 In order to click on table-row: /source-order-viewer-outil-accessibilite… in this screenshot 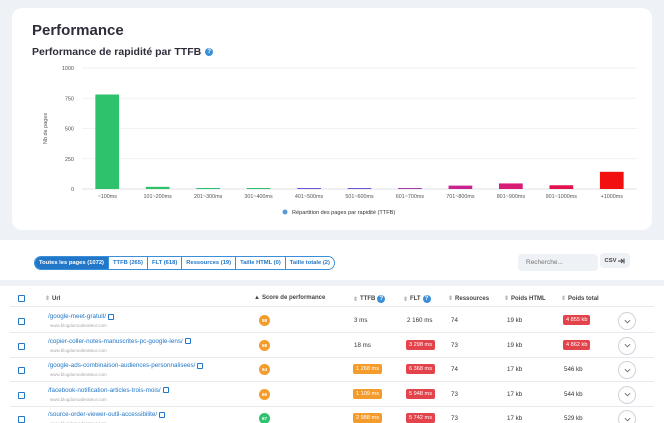, I will do `click(332, 415)`.